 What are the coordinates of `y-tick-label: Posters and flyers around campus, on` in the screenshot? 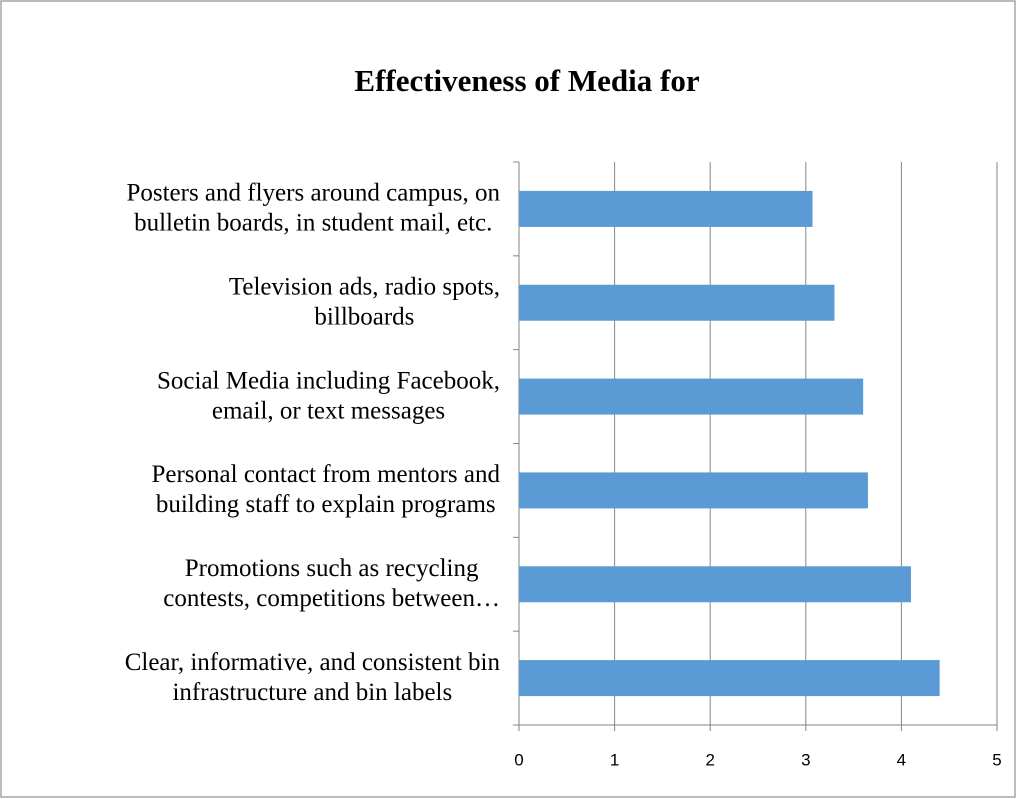 It's located at (313, 193).